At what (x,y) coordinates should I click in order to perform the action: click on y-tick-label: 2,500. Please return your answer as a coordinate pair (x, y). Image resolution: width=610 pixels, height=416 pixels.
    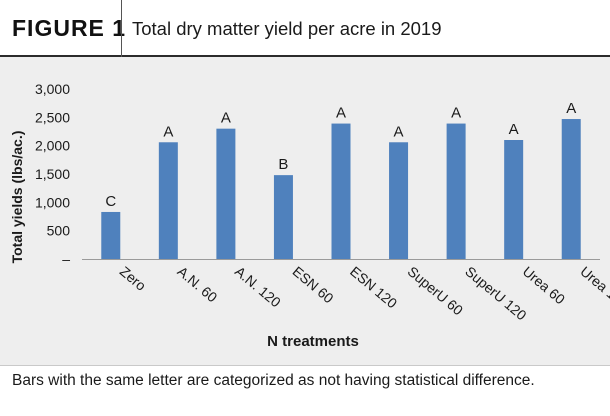
    Looking at the image, I should click on (52, 117).